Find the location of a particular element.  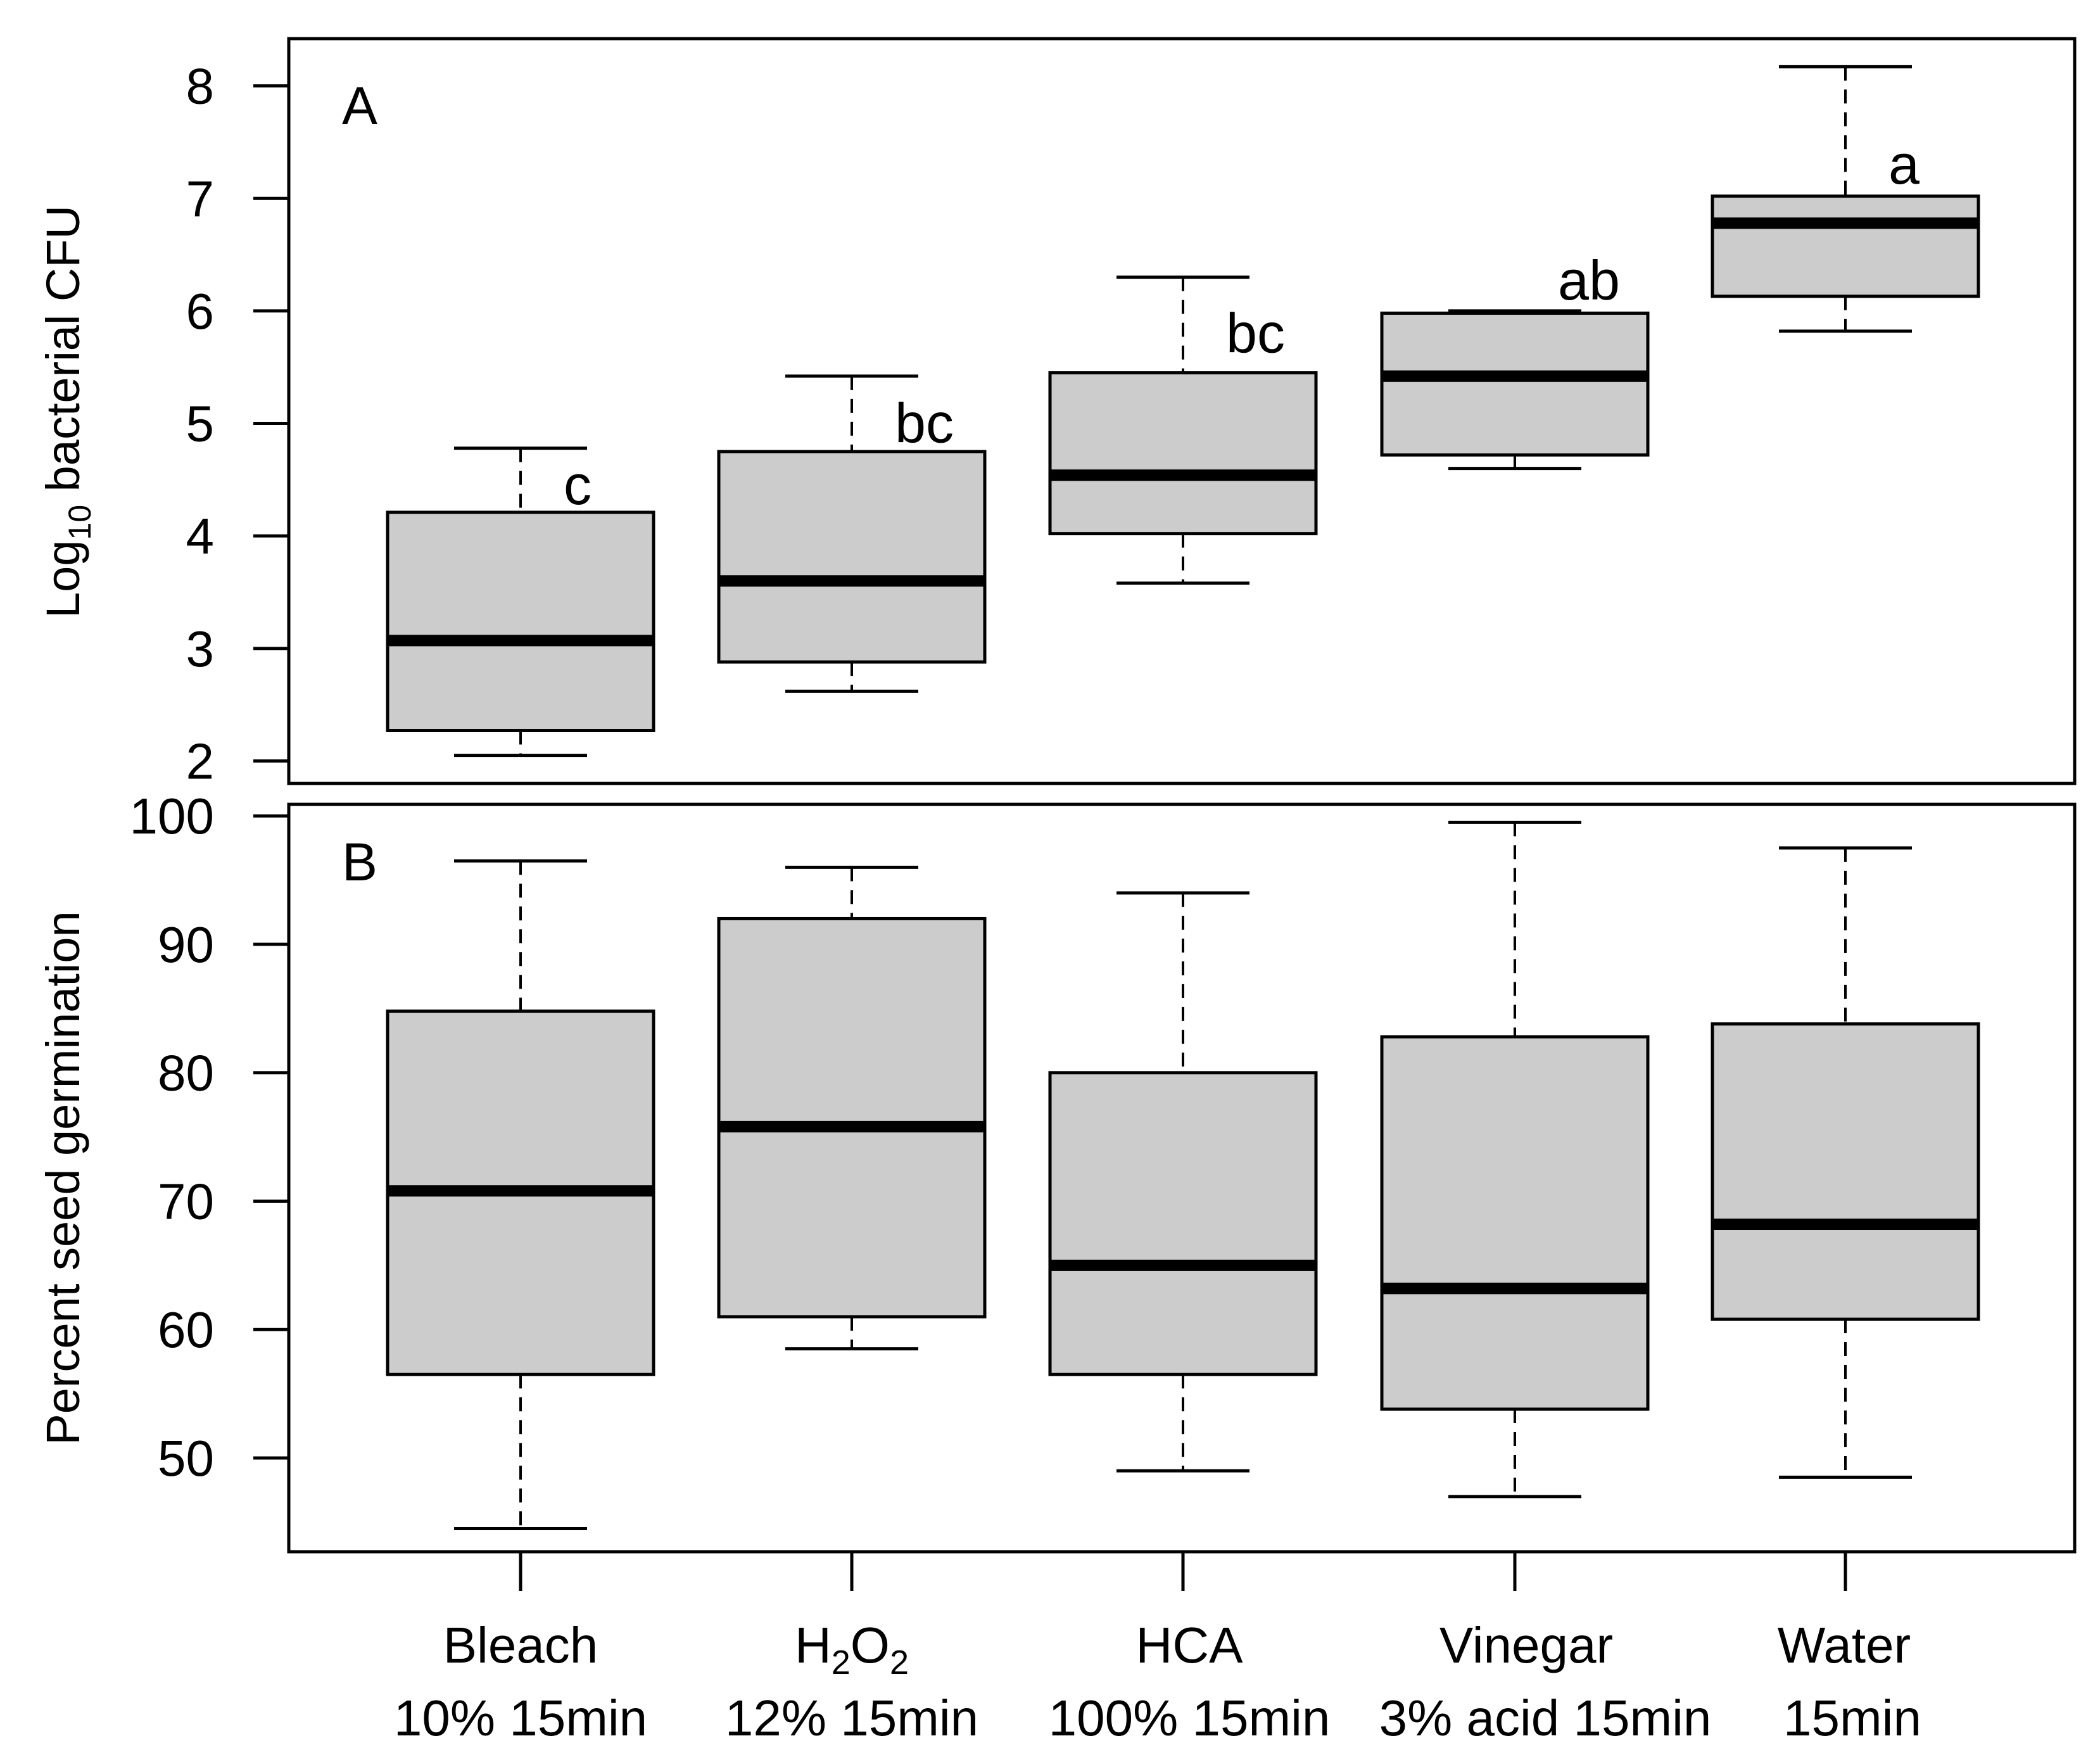

x-label-h2o2-line1: H2O2 is located at coordinates (852, 1649).